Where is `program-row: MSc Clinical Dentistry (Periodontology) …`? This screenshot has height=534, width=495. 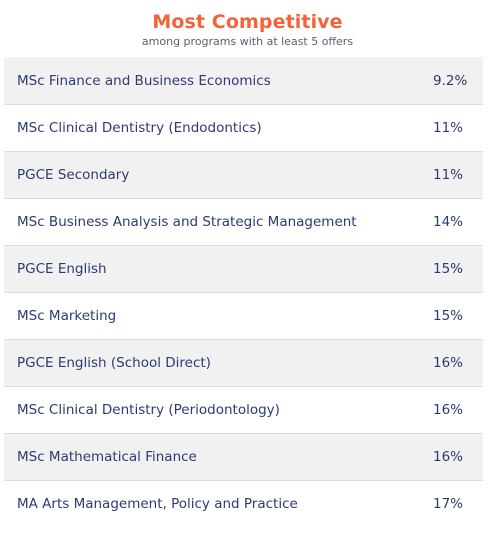
program-row: MSc Clinical Dentistry (Periodontology) … is located at coordinates (243, 409).